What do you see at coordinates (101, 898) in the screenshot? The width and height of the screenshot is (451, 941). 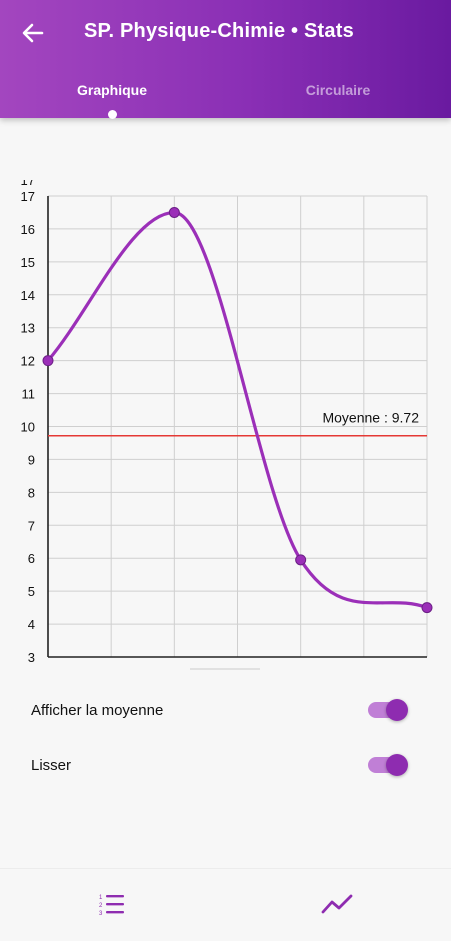 I see `svg-text: 1` at bounding box center [101, 898].